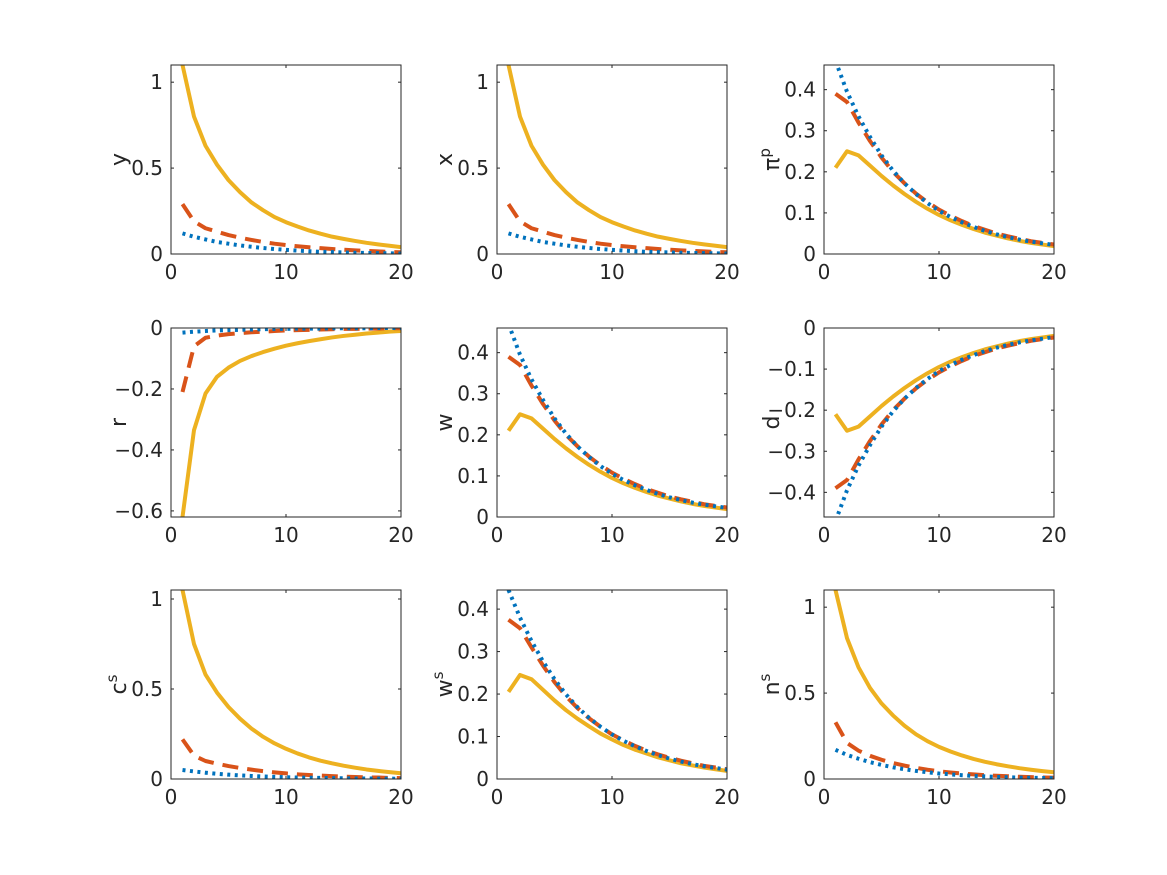 The height and width of the screenshot is (875, 1167). What do you see at coordinates (791, 451) in the screenshot?
I see `y-tick-label: −0.3` at bounding box center [791, 451].